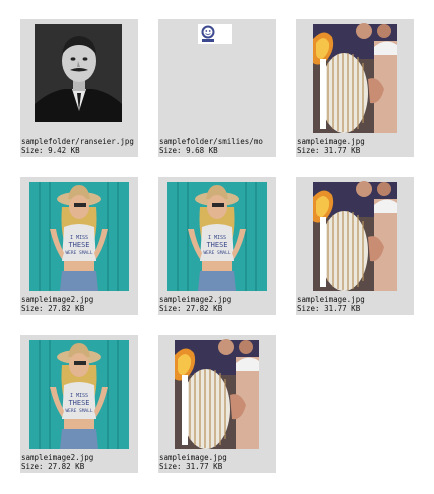 This screenshot has height=494, width=434. I want to click on file-size: 9.42 KB, so click(64, 150).